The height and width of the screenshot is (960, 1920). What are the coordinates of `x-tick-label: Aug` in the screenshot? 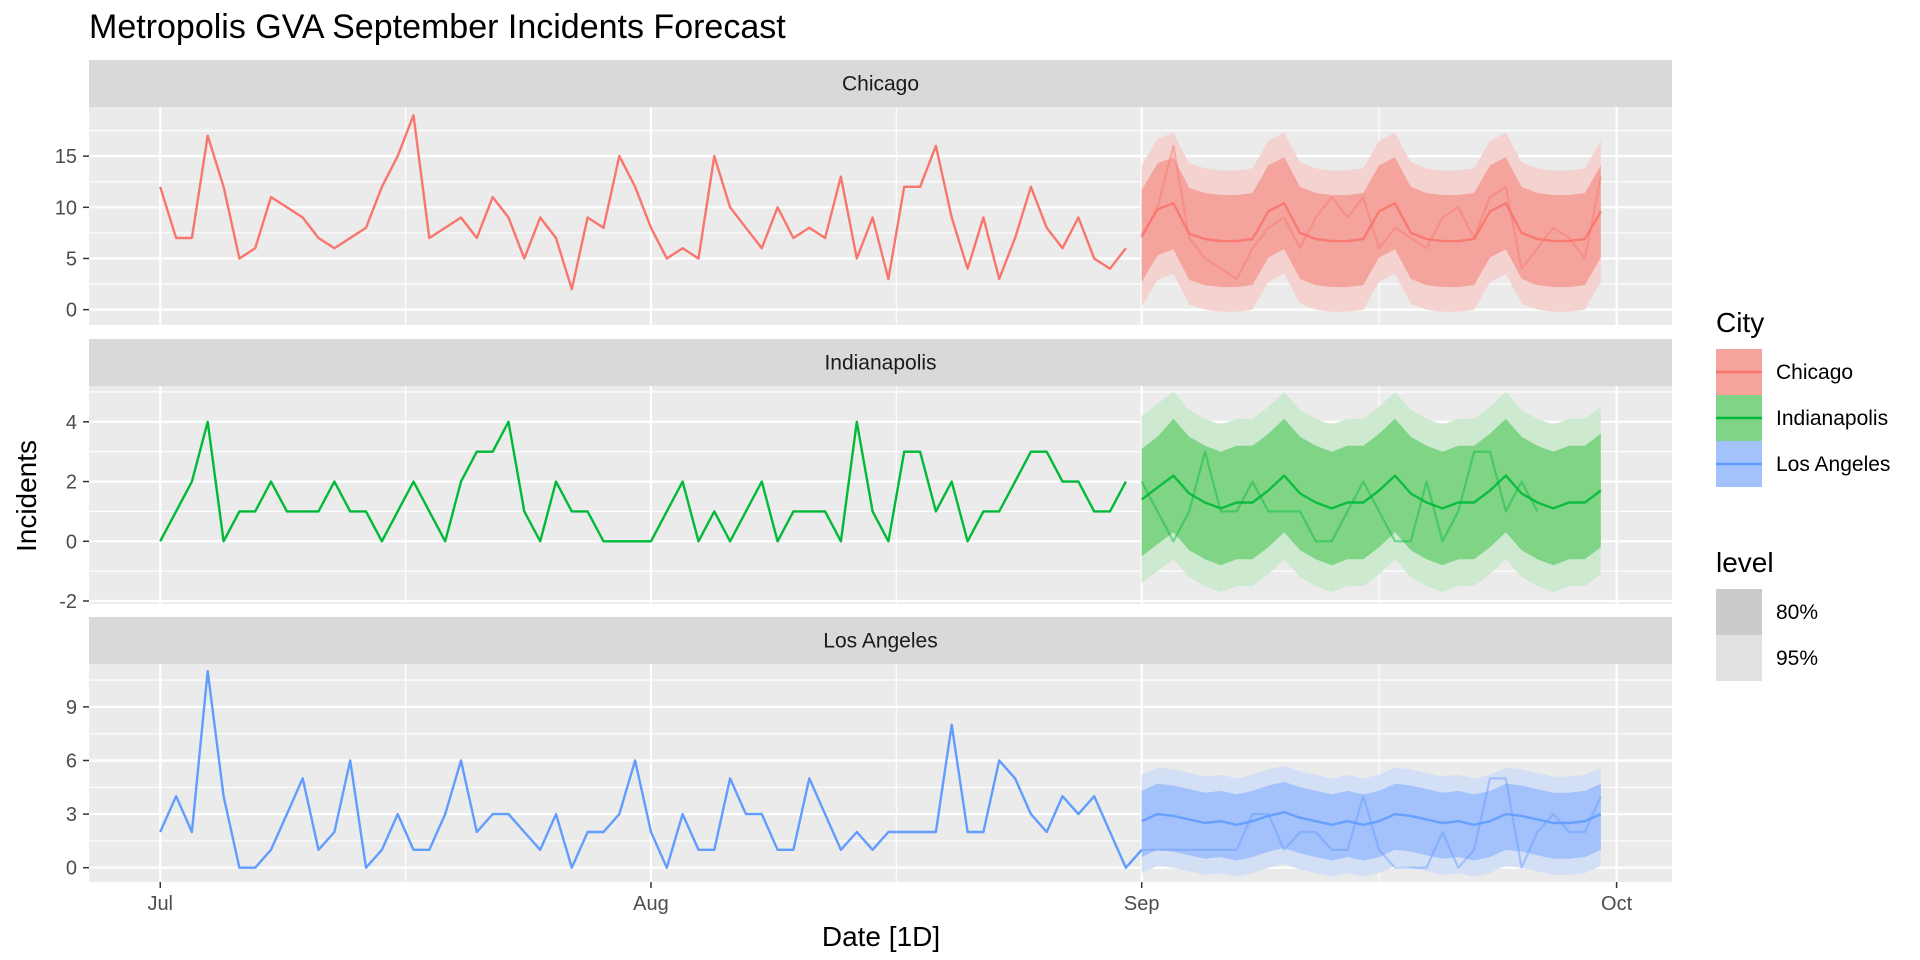 It's located at (651, 904).